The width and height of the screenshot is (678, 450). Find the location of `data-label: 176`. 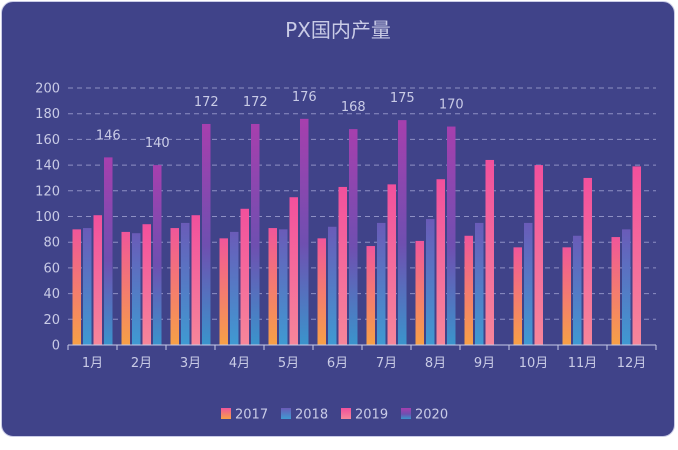

data-label: 176 is located at coordinates (304, 97).